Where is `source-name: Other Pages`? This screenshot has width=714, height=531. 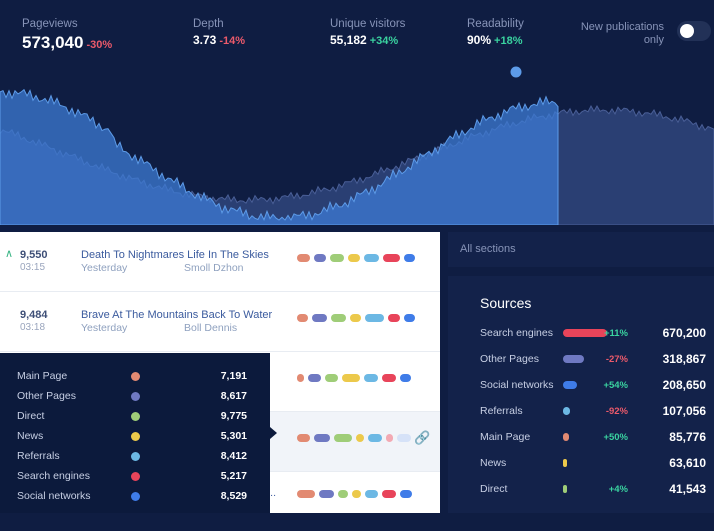
source-name: Other Pages is located at coordinates (509, 359).